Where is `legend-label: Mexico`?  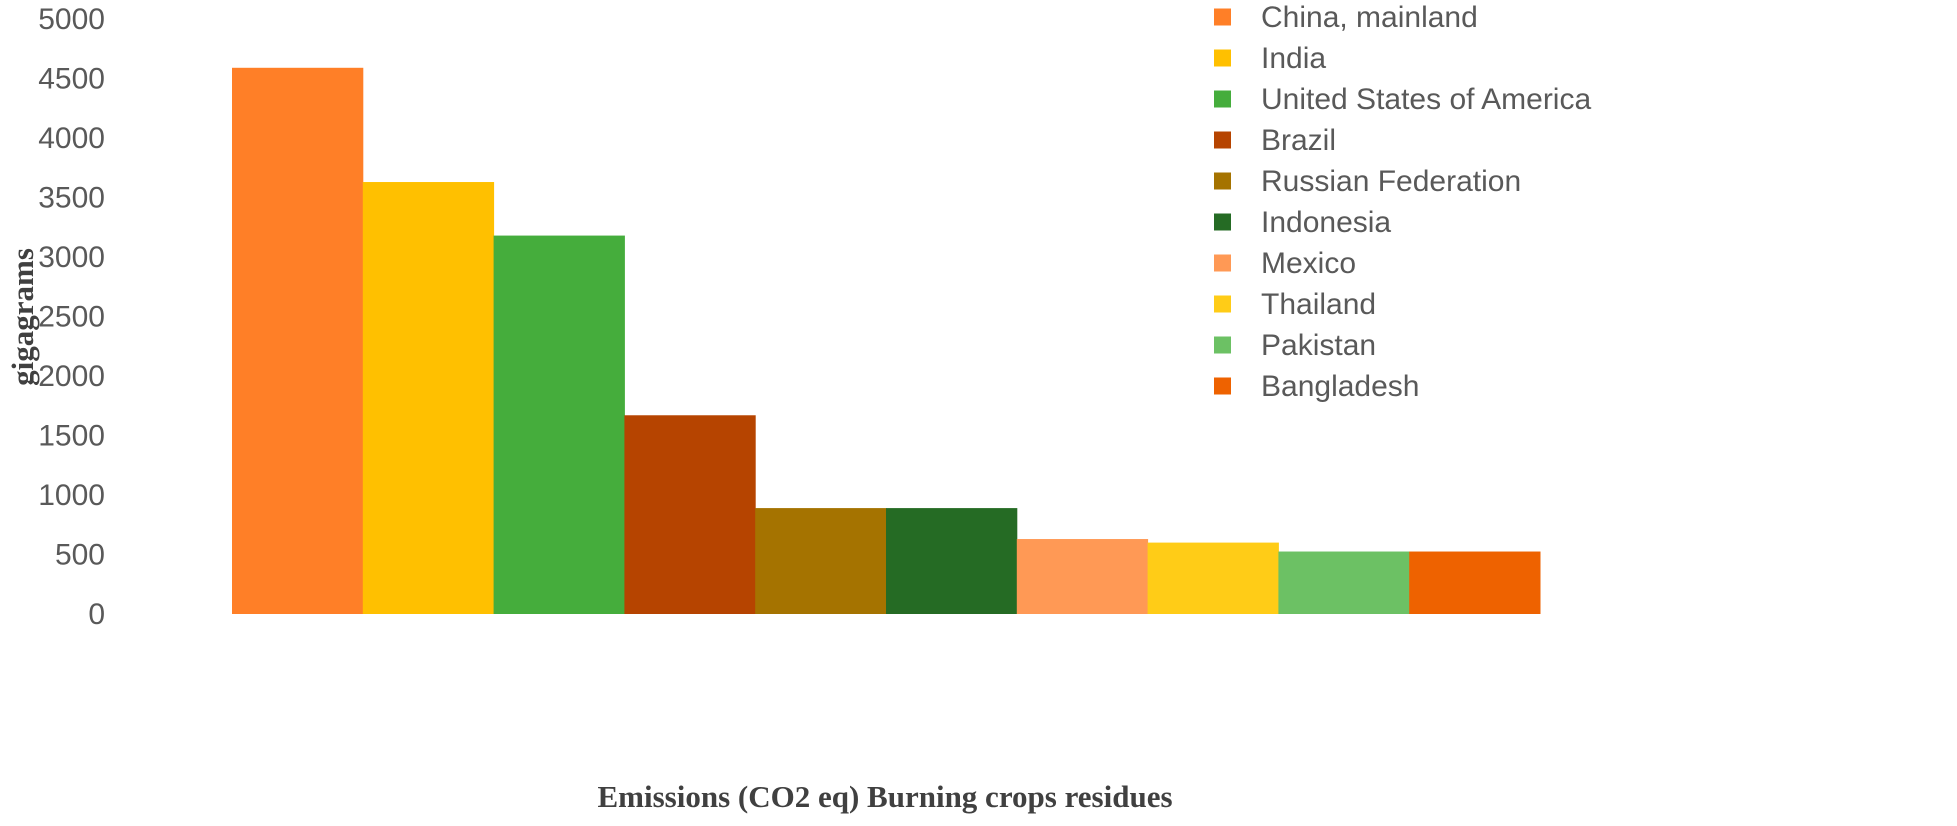
legend-label: Mexico is located at coordinates (1308, 263).